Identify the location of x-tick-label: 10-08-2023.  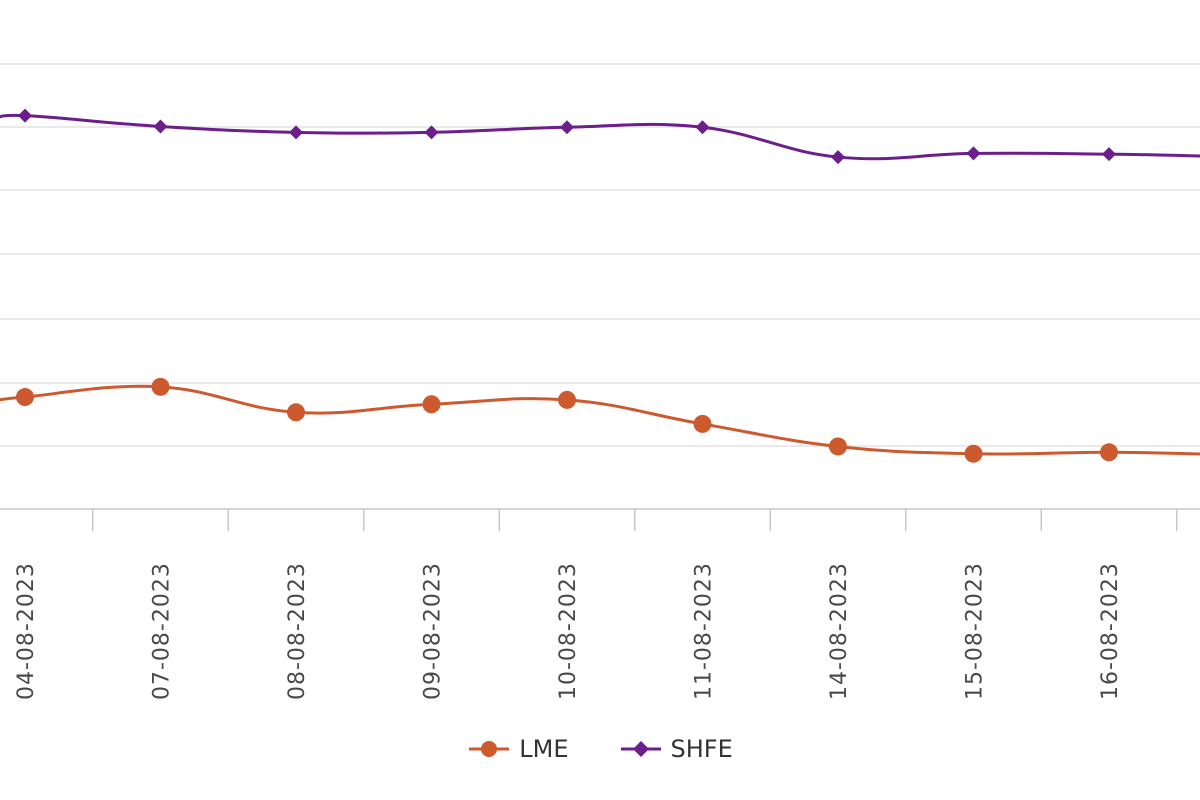
(568, 631).